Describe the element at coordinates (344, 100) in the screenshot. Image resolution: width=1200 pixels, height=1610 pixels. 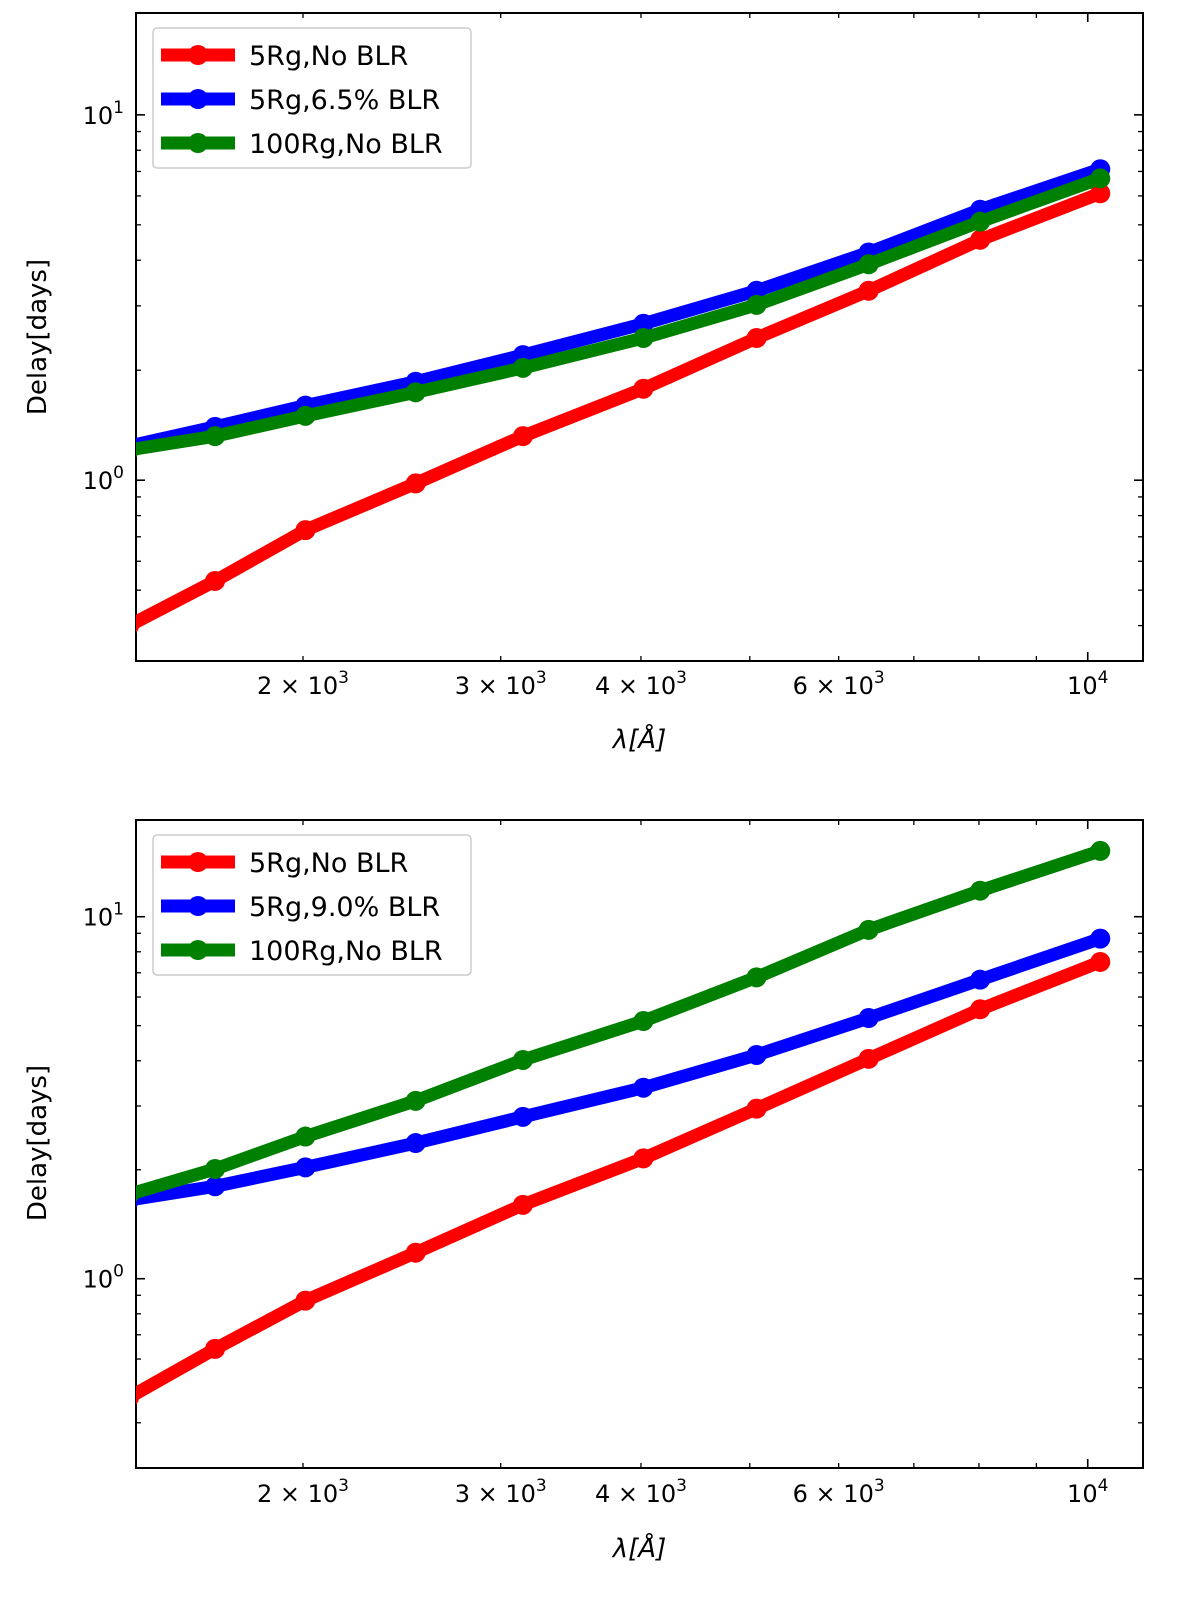
I see `legend-label: 5Rg,6.5% BLR` at that location.